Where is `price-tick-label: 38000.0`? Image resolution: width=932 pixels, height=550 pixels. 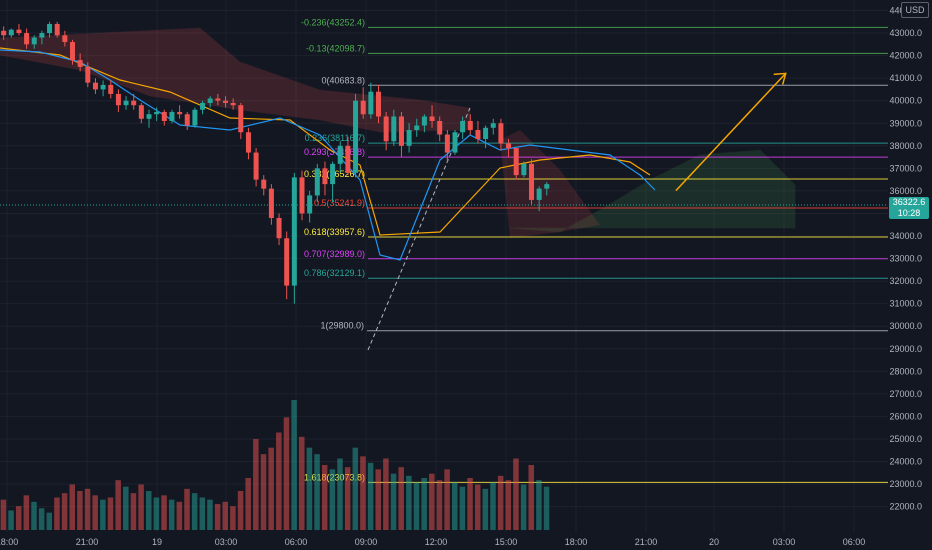 price-tick-label: 38000.0 is located at coordinates (905, 146).